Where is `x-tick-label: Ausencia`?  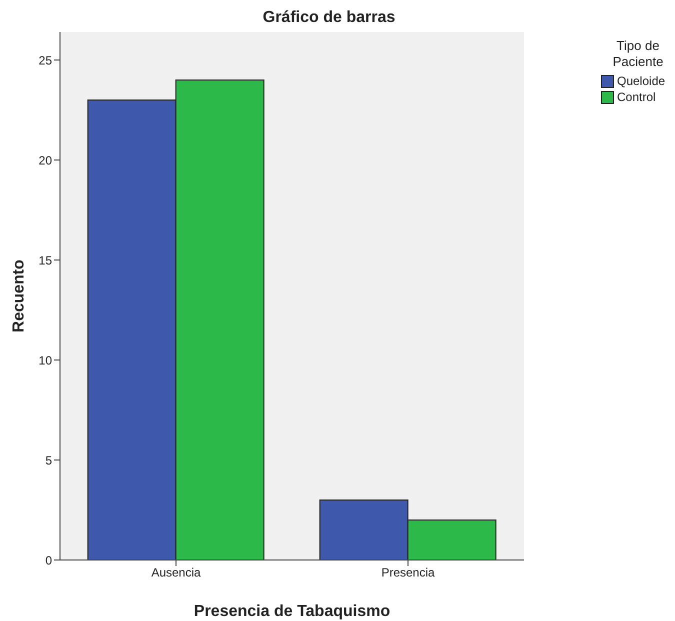 x-tick-label: Ausencia is located at coordinates (176, 573).